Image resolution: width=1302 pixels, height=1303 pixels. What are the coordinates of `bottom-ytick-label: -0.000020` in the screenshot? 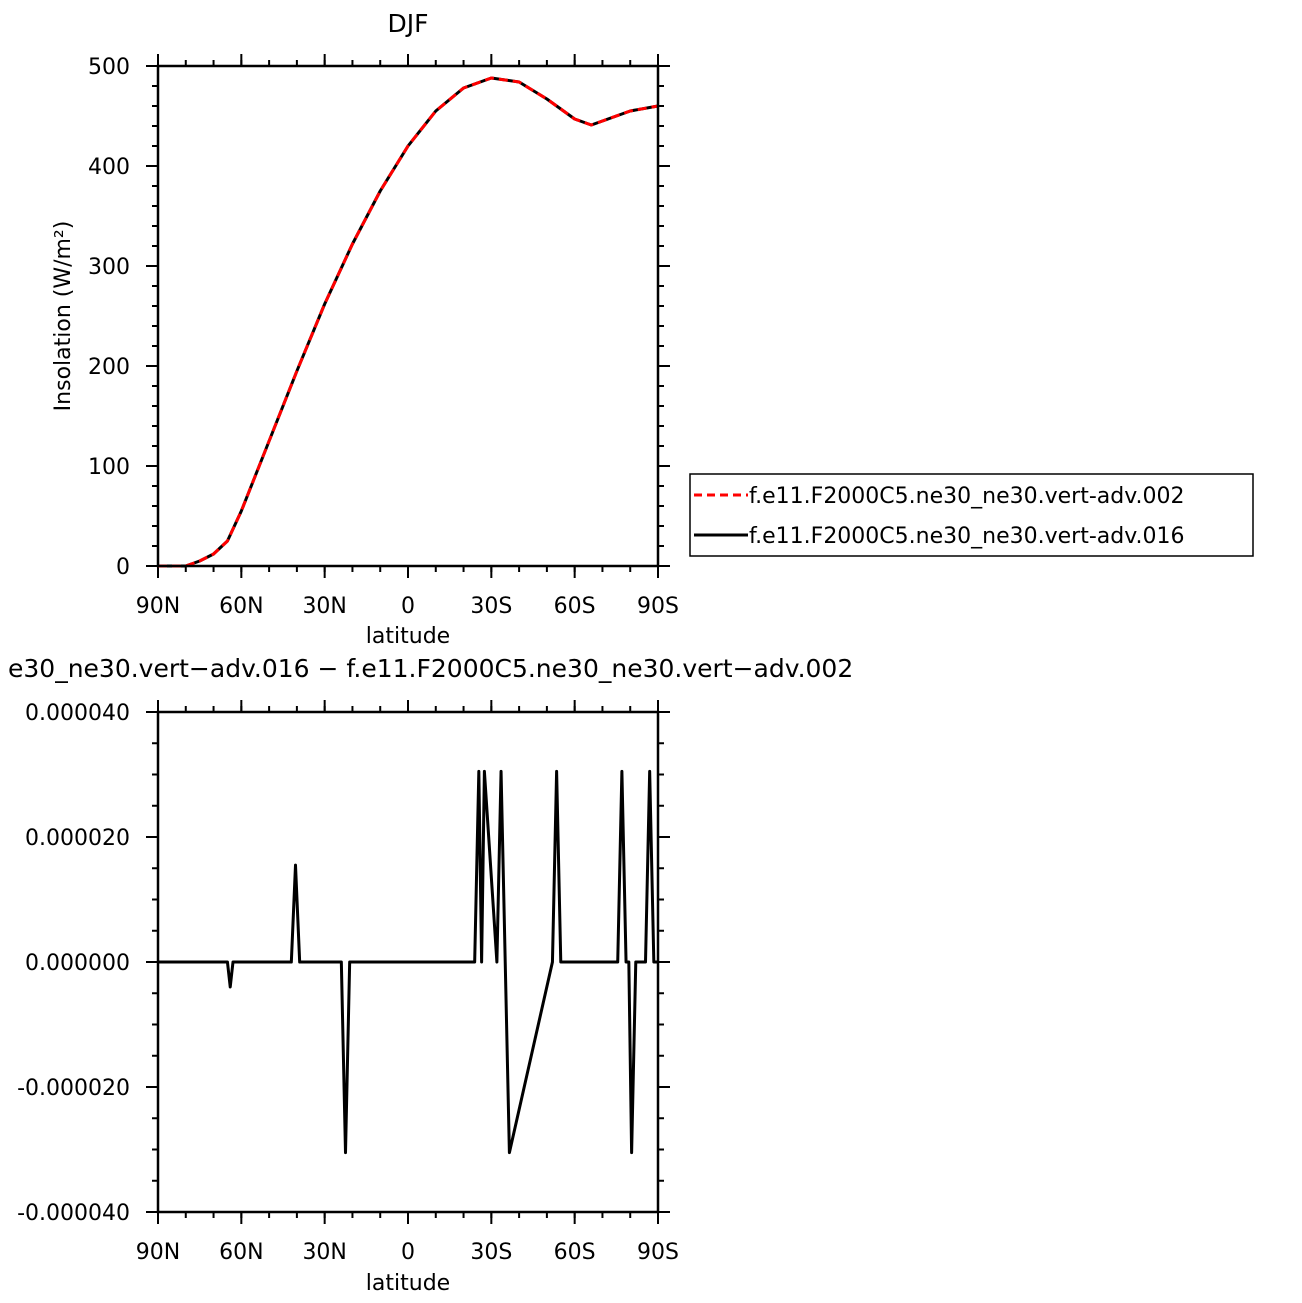 It's located at (73, 1088).